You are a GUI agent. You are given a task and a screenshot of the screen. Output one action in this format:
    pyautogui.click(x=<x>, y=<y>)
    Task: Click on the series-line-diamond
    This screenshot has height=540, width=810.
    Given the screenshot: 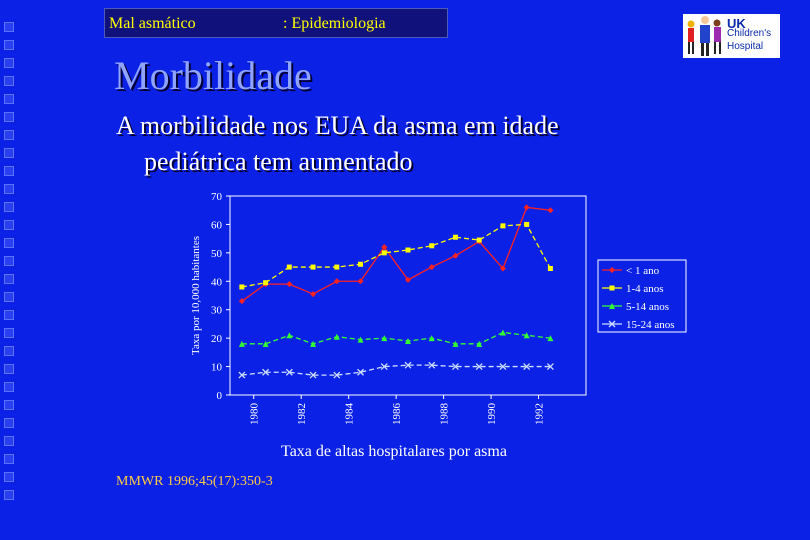 What is the action you would take?
    pyautogui.click(x=396, y=254)
    